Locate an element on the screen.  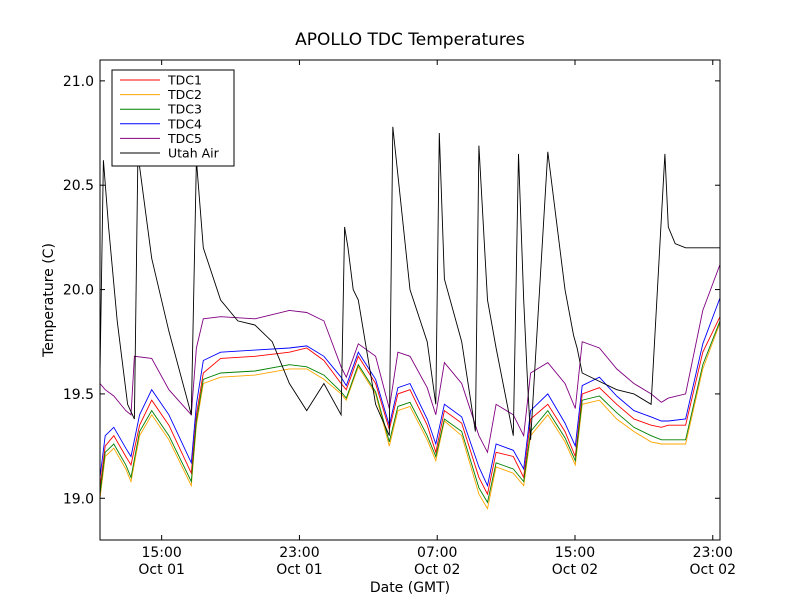
y-tick-label: 21.0 is located at coordinates (78, 82).